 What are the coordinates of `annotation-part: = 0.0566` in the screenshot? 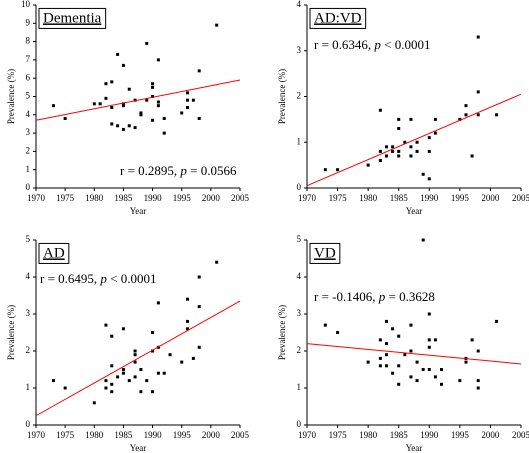 It's located at (212, 170).